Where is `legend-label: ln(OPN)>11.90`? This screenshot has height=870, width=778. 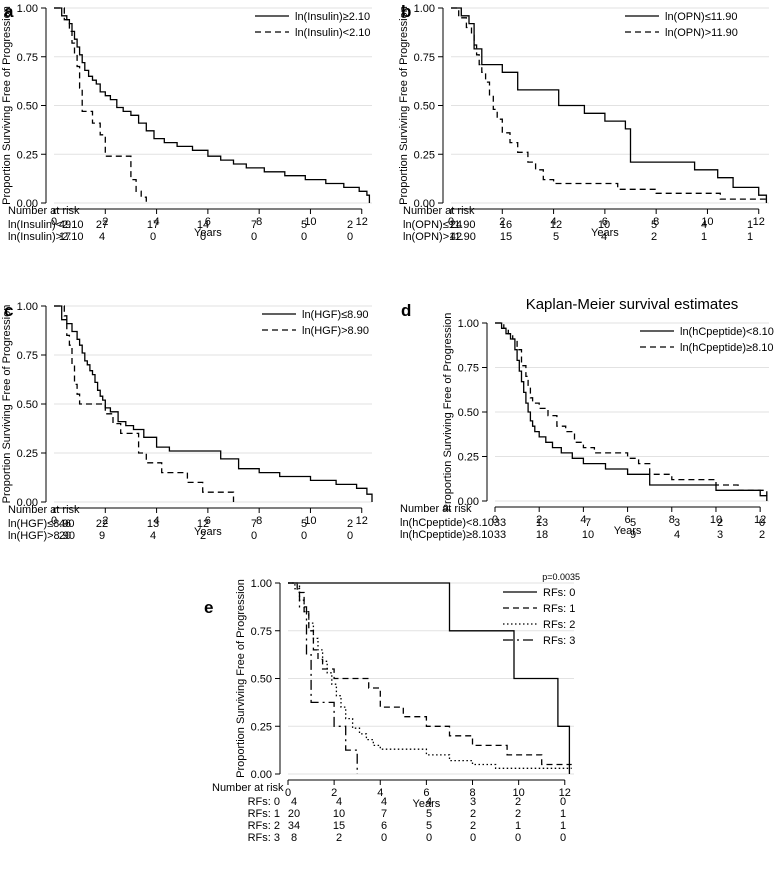 legend-label: ln(OPN)>11.90 is located at coordinates (701, 33).